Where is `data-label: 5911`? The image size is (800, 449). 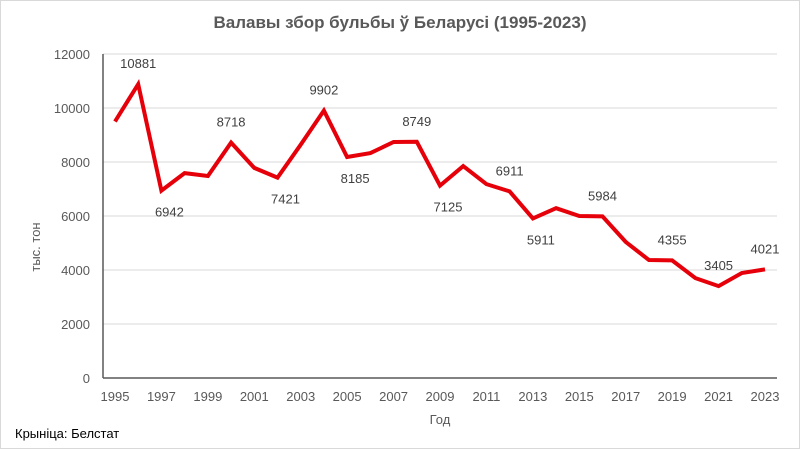
data-label: 5911 is located at coordinates (541, 239).